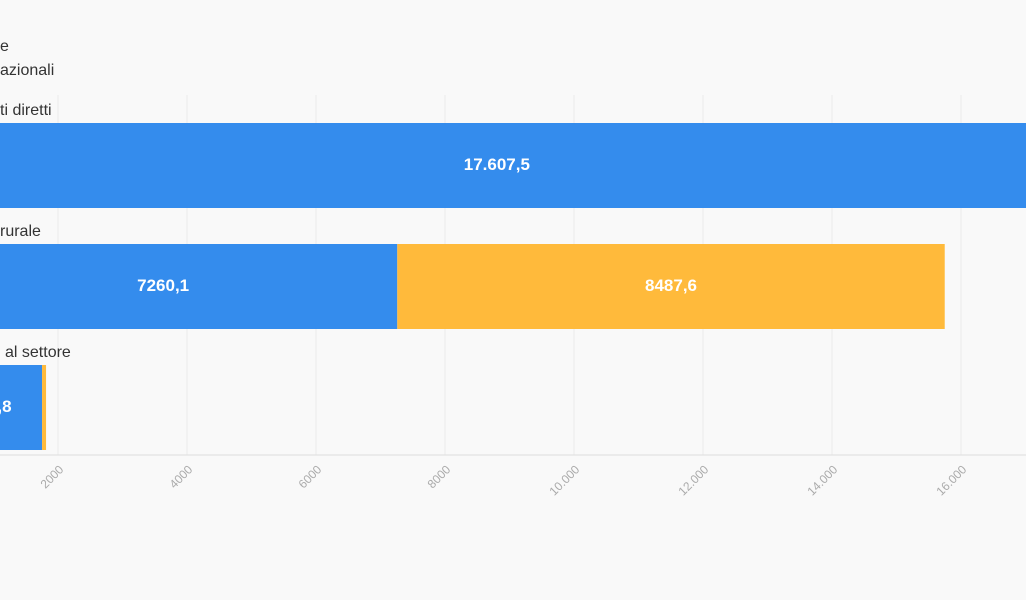 This screenshot has width=1026, height=600. Describe the element at coordinates (6, 406) in the screenshot. I see `value-label: 1752,8` at that location.